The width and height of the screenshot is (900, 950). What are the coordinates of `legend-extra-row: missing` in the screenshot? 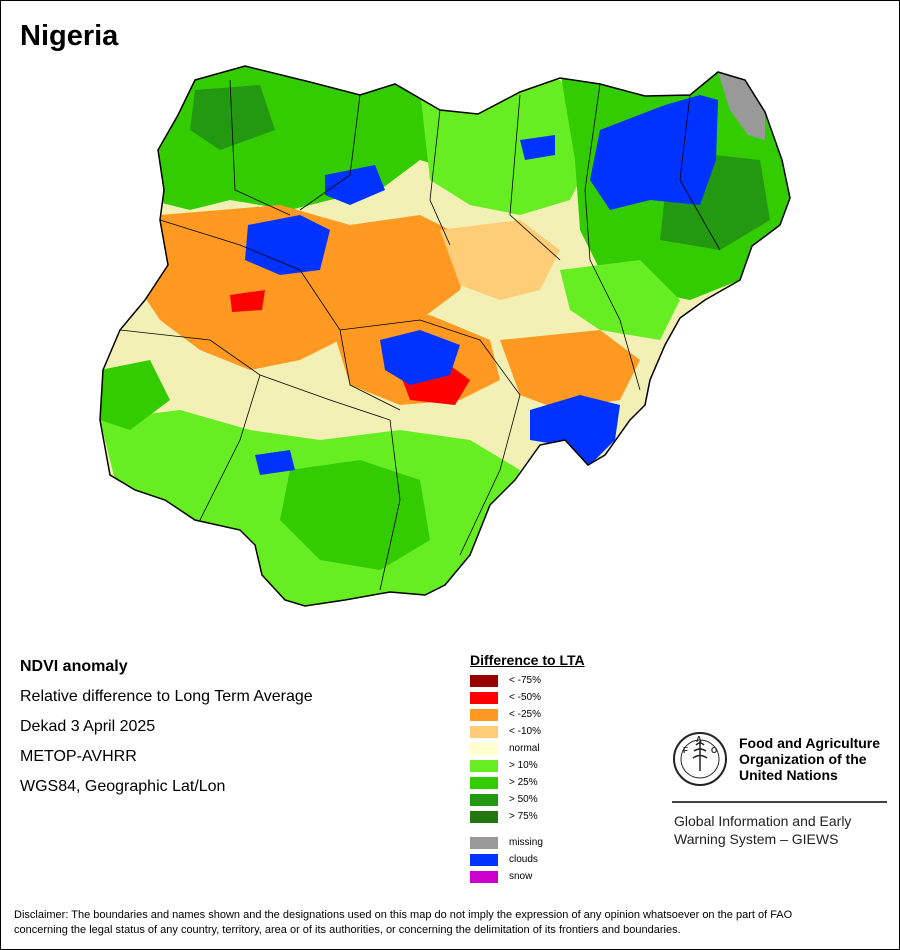 It's located at (527, 842).